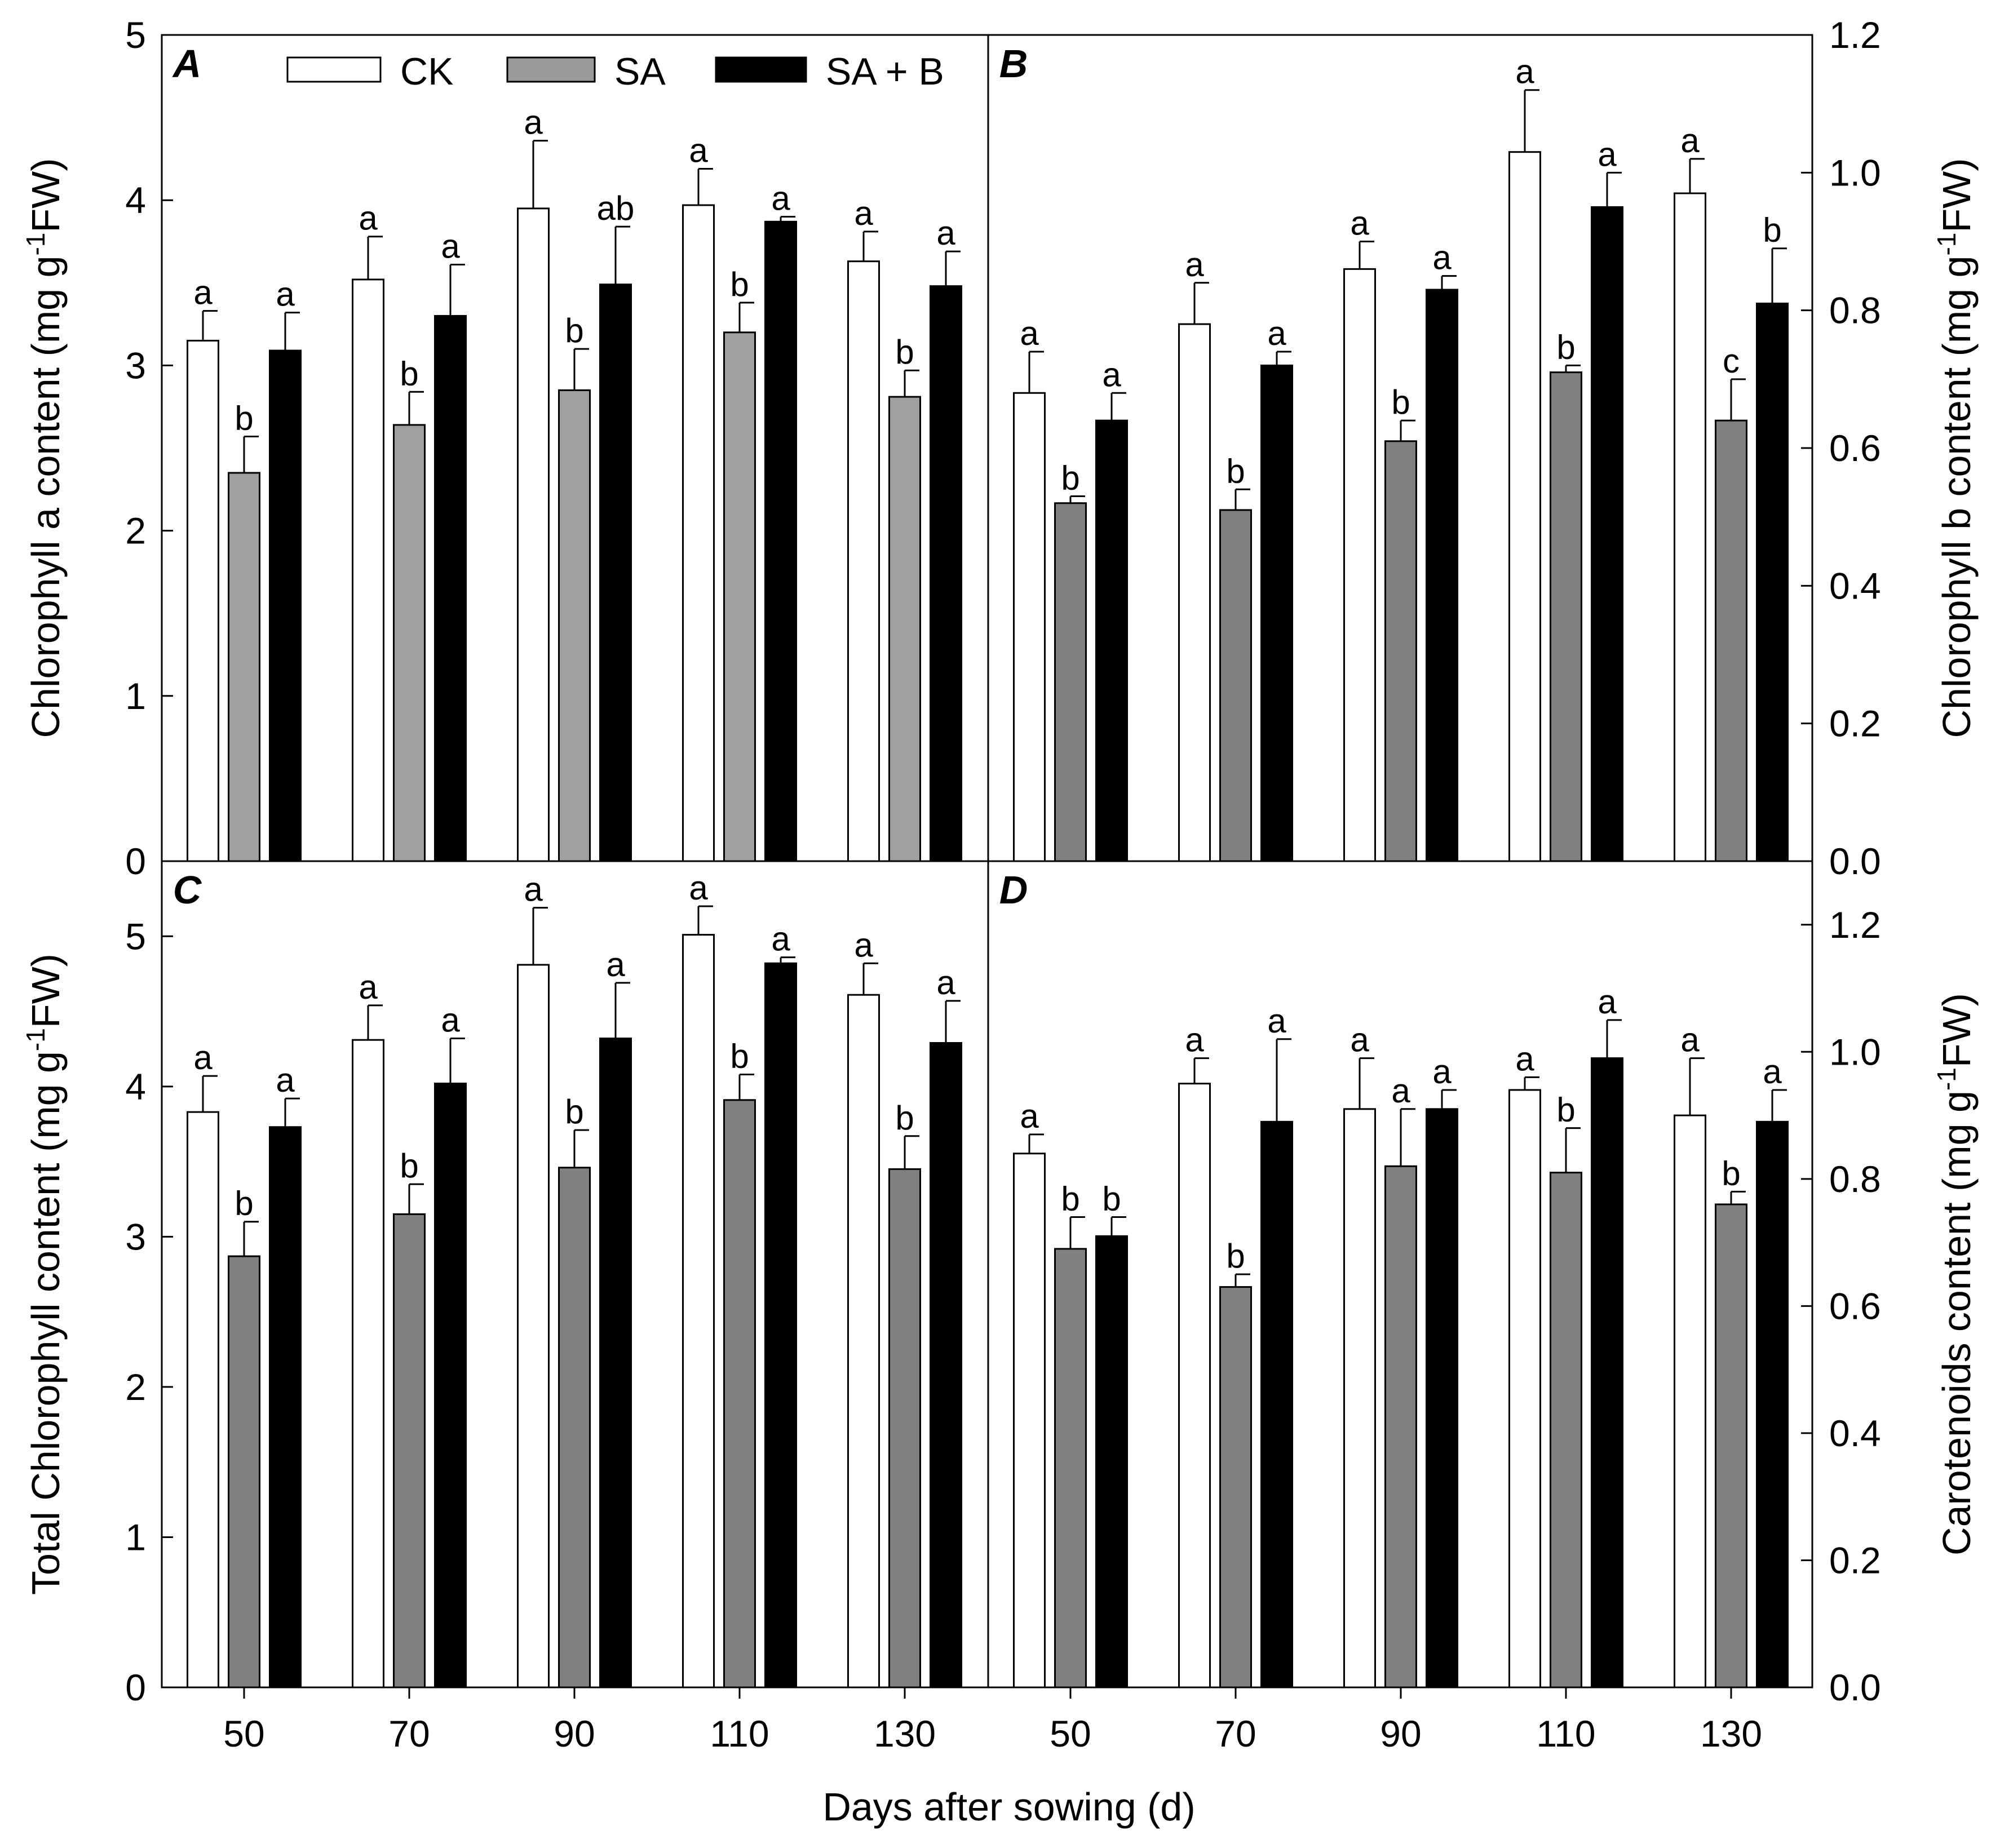 Image resolution: width=2000 pixels, height=1848 pixels. What do you see at coordinates (135, 365) in the screenshot?
I see `y-tick-label: 3` at bounding box center [135, 365].